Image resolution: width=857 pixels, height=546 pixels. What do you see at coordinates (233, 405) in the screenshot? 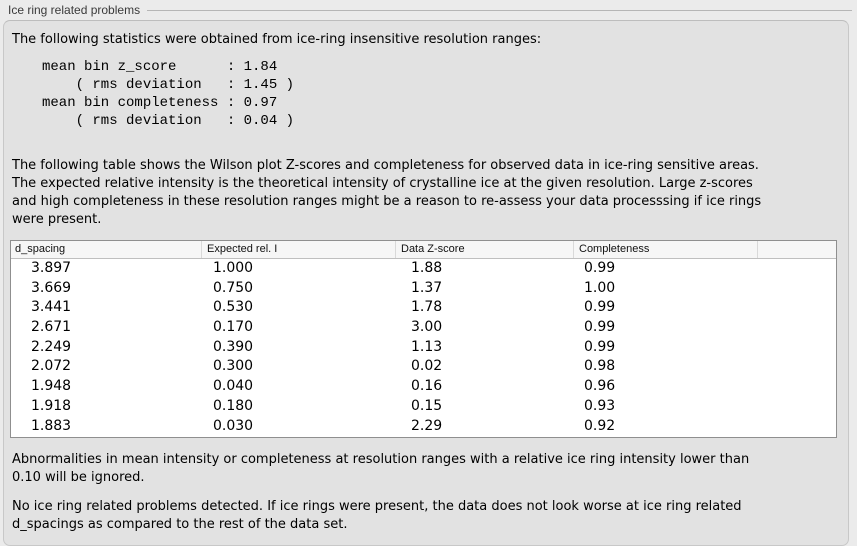
I see `table-cell: 0.180` at bounding box center [233, 405].